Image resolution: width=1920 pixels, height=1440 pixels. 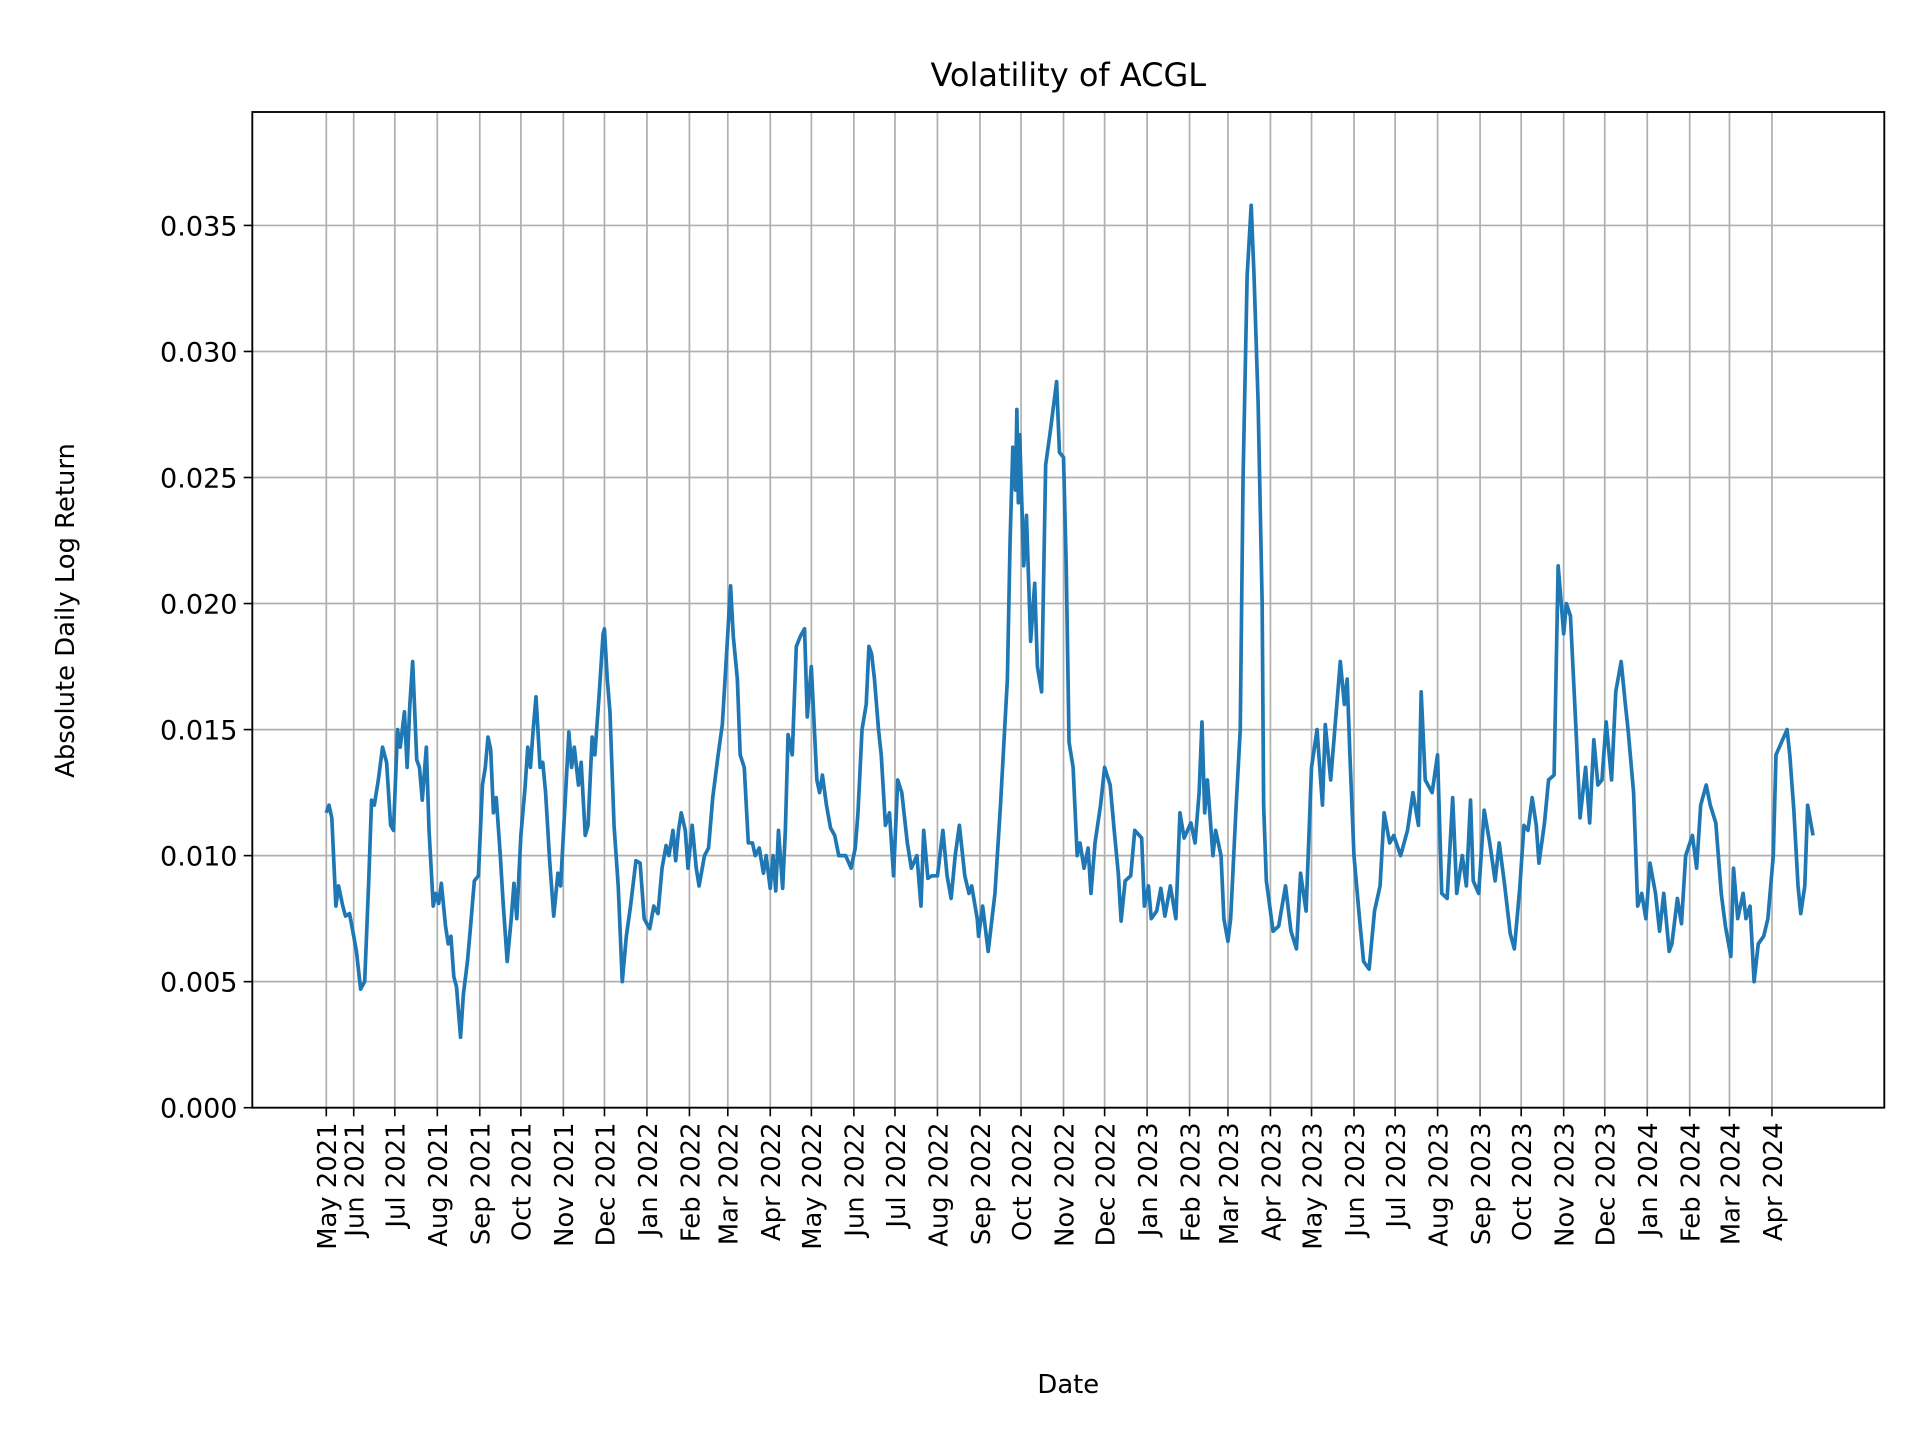 I want to click on x-axis-label: Date, so click(x=1068, y=1385).